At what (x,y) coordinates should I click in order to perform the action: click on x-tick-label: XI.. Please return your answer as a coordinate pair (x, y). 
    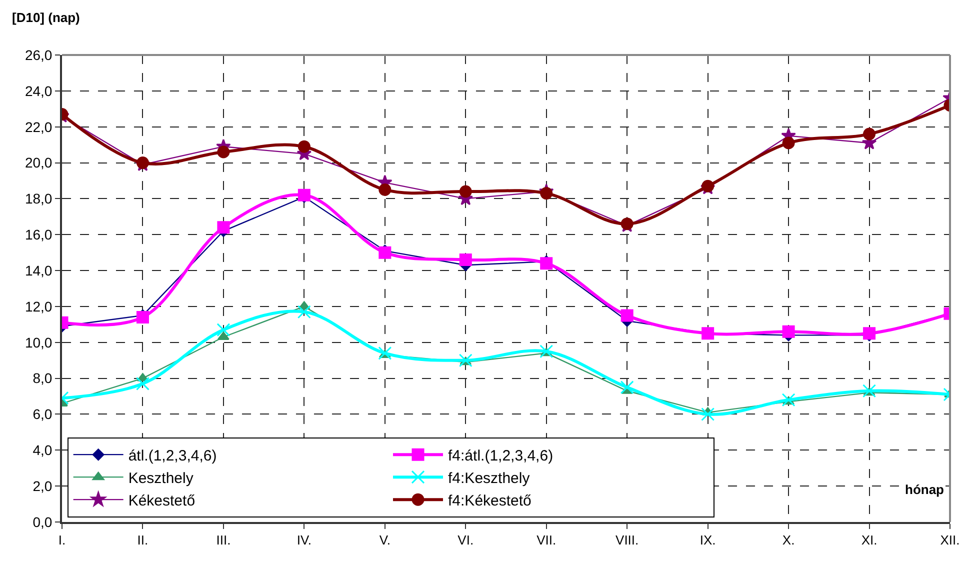
    Looking at the image, I should click on (869, 540).